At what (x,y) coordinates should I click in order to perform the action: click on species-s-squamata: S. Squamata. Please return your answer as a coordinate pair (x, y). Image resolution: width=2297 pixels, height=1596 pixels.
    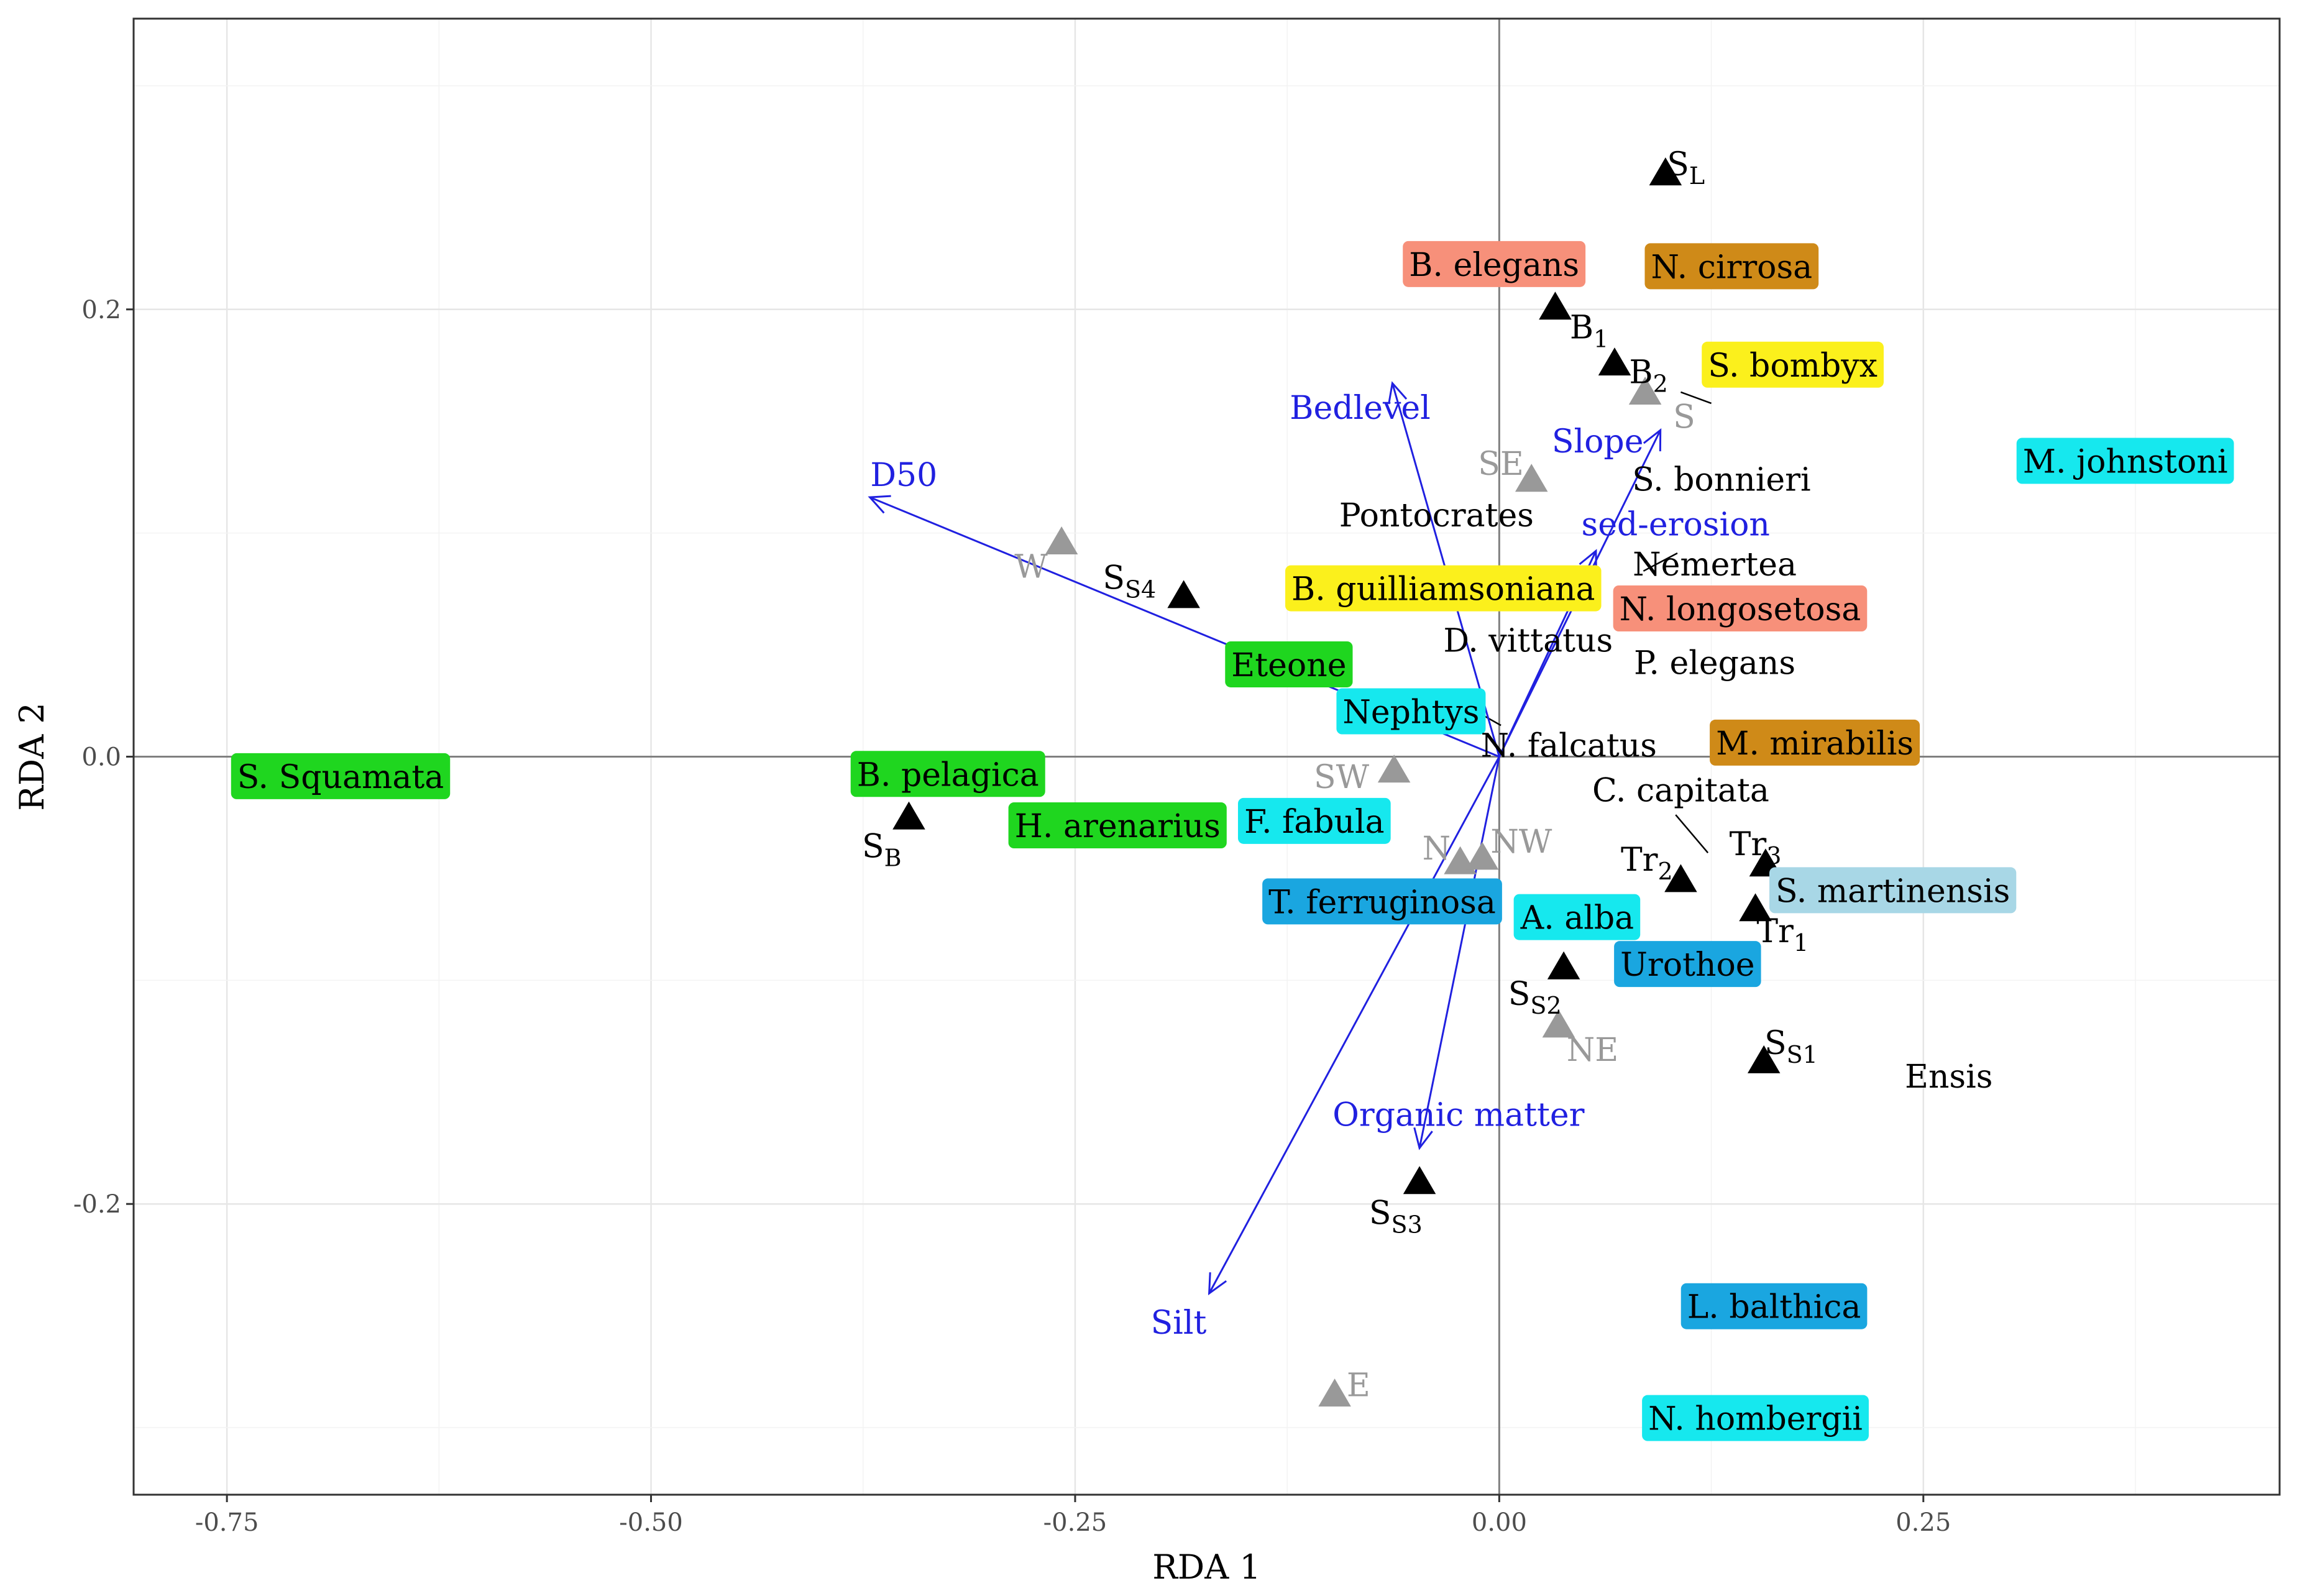
    Looking at the image, I should click on (341, 776).